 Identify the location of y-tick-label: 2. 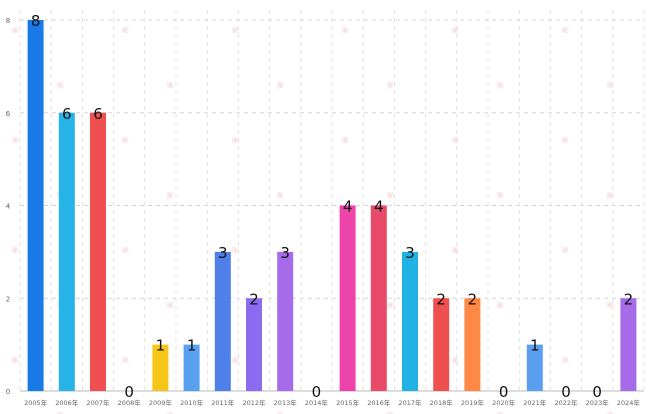
(8, 299).